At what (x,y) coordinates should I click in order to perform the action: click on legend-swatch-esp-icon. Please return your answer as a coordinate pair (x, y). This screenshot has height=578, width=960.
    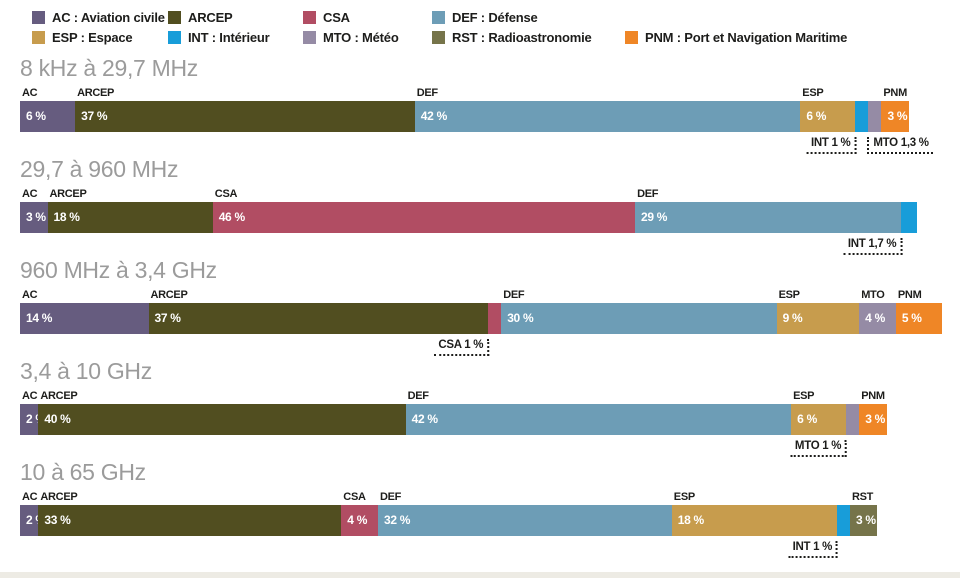
    Looking at the image, I should click on (38, 37).